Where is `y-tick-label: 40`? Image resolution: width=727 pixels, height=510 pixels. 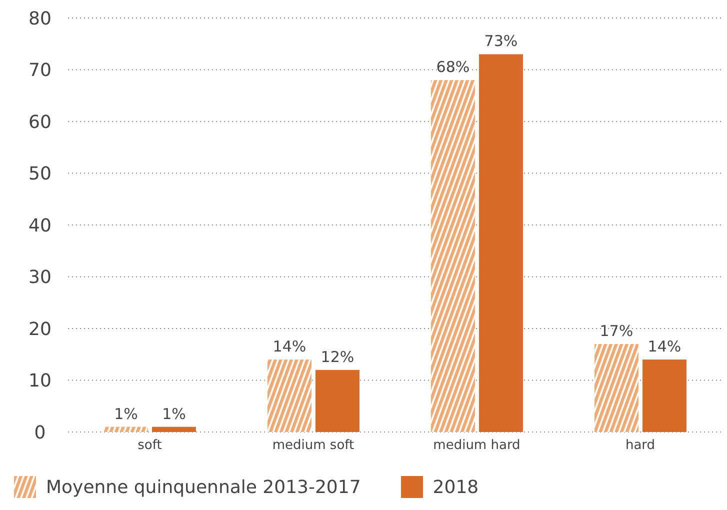 y-tick-label: 40 is located at coordinates (40, 225).